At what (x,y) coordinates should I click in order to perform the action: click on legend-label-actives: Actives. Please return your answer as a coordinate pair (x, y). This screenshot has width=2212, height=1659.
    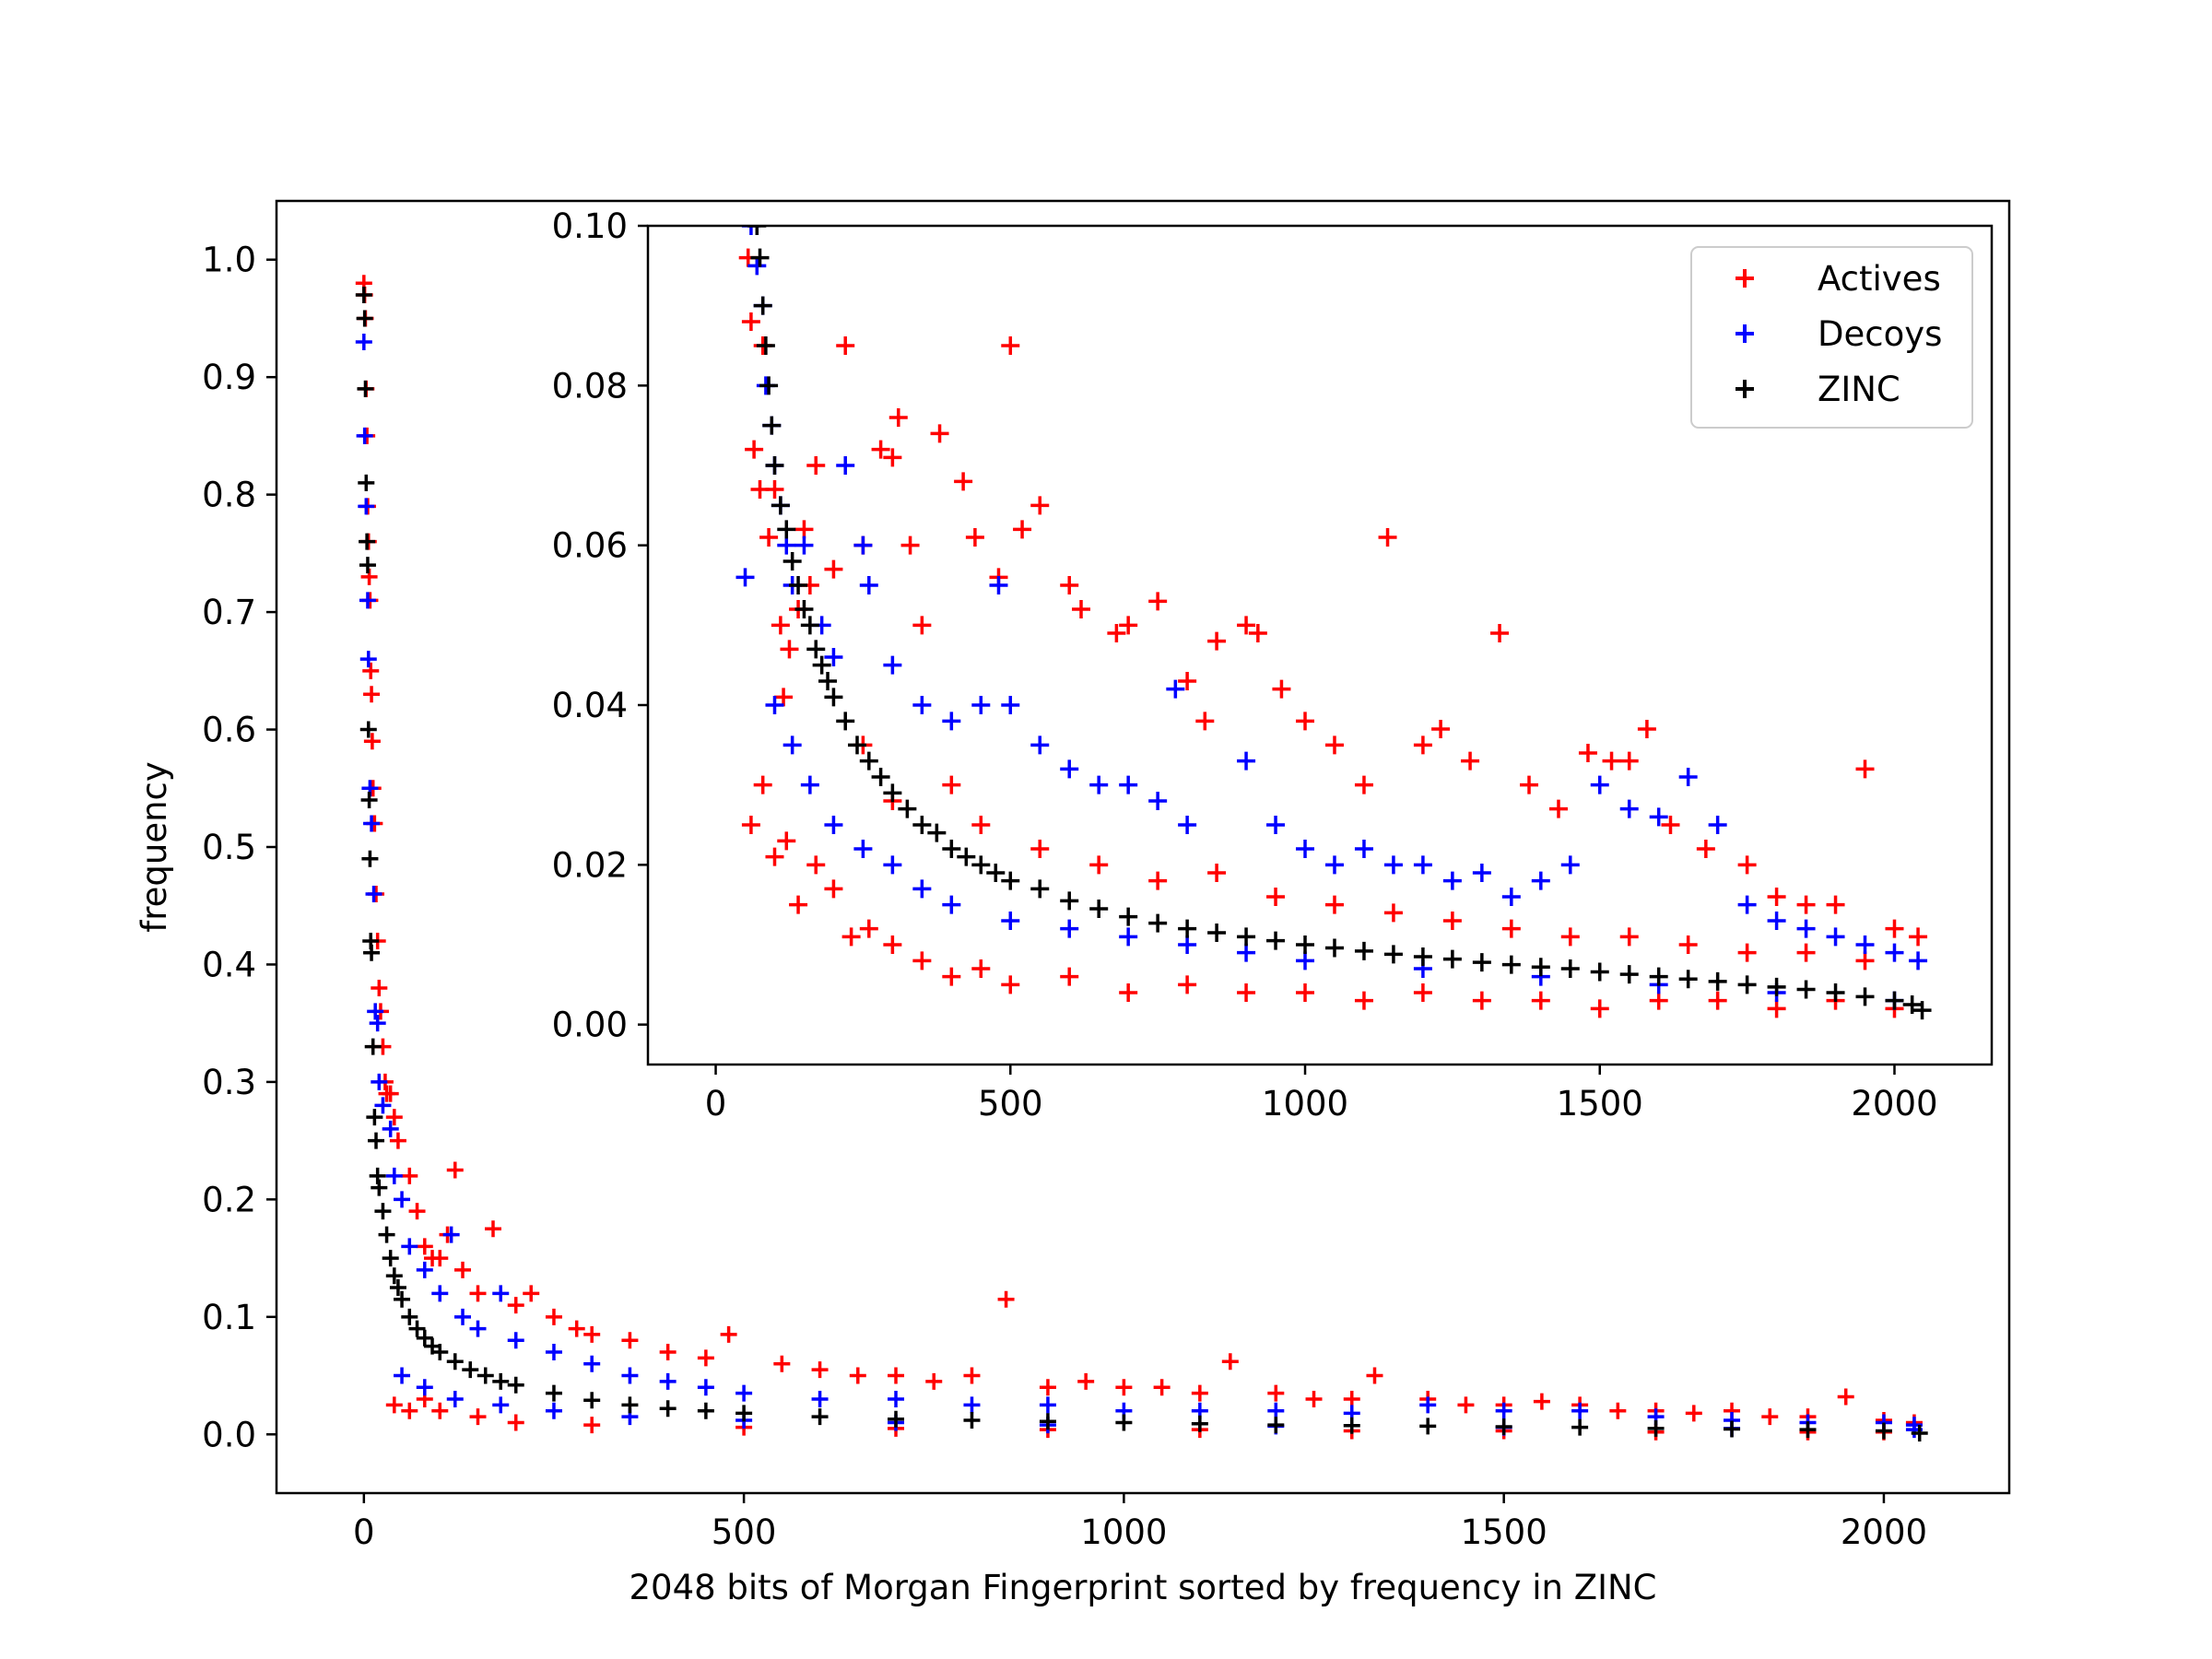
    Looking at the image, I should click on (1879, 279).